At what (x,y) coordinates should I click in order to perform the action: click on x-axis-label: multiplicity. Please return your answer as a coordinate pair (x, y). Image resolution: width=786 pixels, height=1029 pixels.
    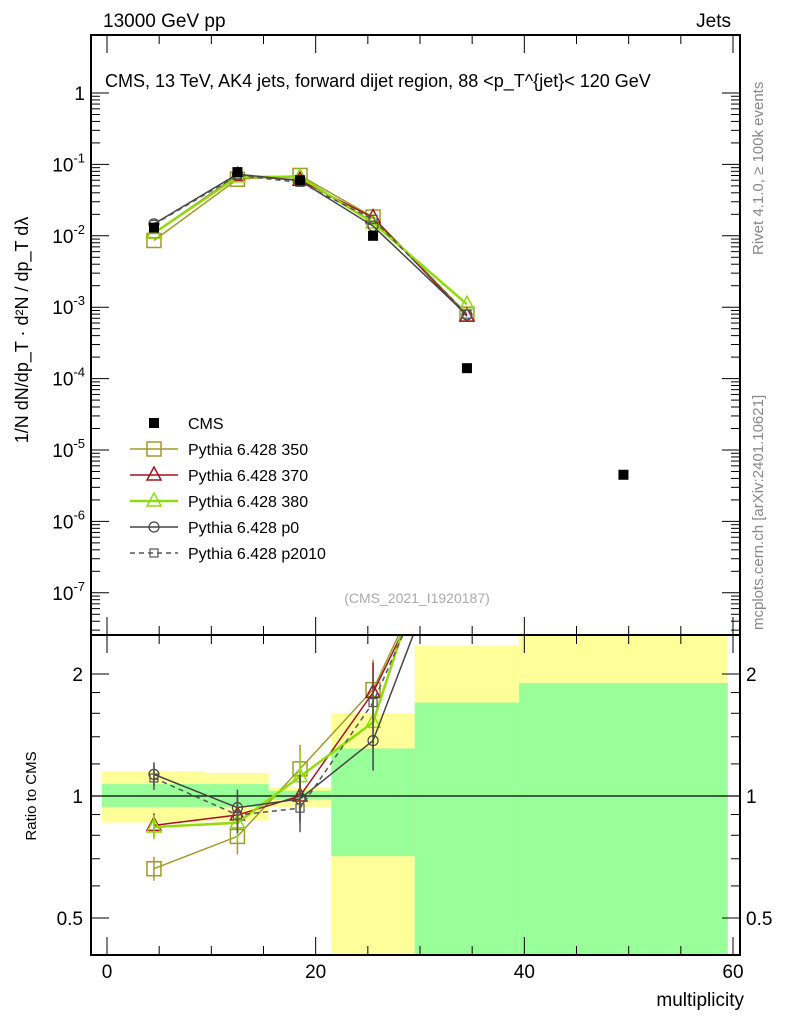
    Looking at the image, I should click on (700, 1000).